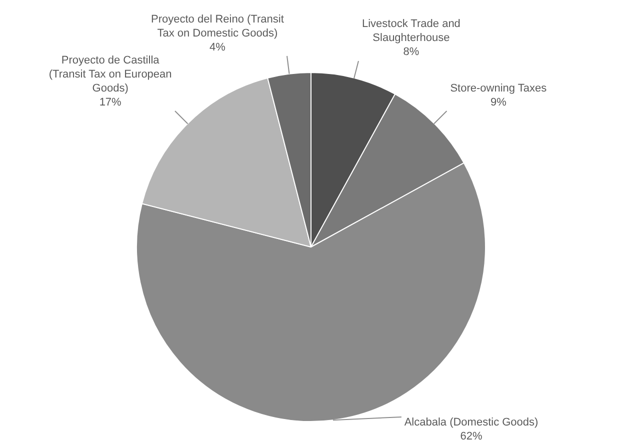  What do you see at coordinates (411, 52) in the screenshot?
I see `data-label: 8%` at bounding box center [411, 52].